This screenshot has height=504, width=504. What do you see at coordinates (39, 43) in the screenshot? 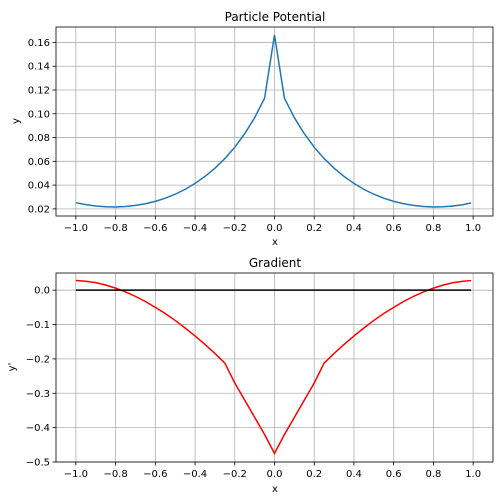
I see `y-tick-label: 0.16` at bounding box center [39, 43].